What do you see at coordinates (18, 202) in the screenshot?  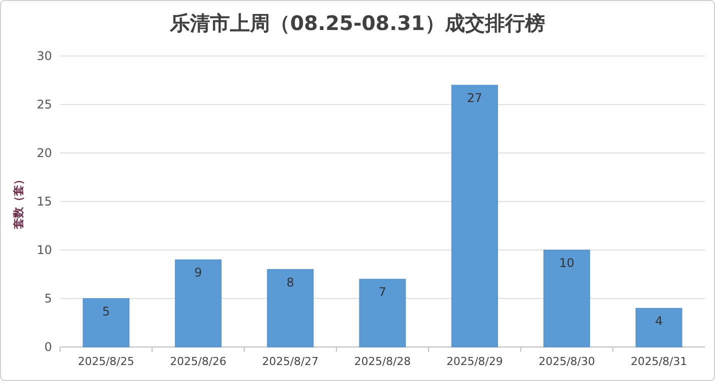 I see `y-axis-title: 套数（套）` at bounding box center [18, 202].